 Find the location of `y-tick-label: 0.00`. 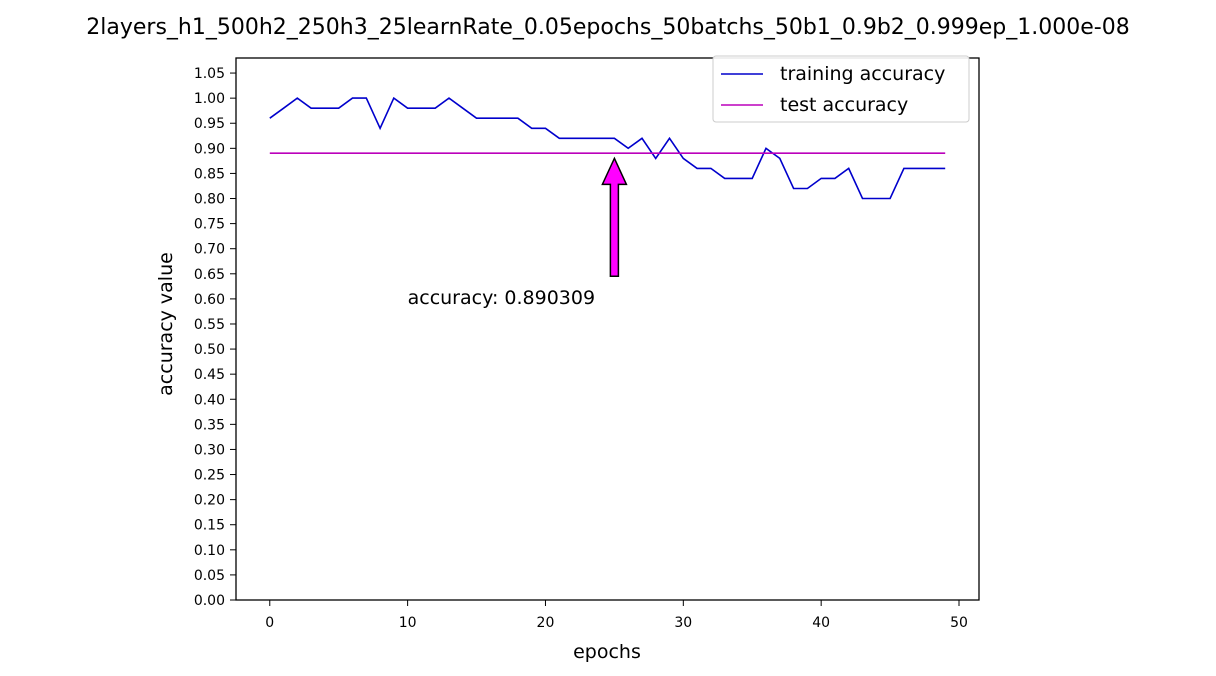

y-tick-label: 0.00 is located at coordinates (209, 601).